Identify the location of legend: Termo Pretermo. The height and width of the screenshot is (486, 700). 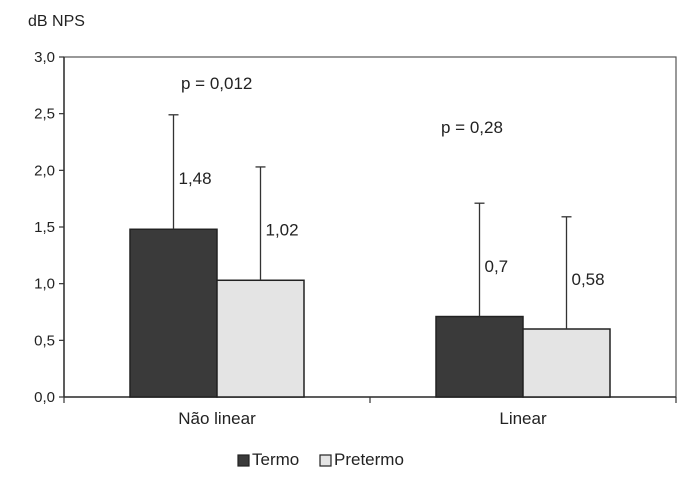
(320, 459).